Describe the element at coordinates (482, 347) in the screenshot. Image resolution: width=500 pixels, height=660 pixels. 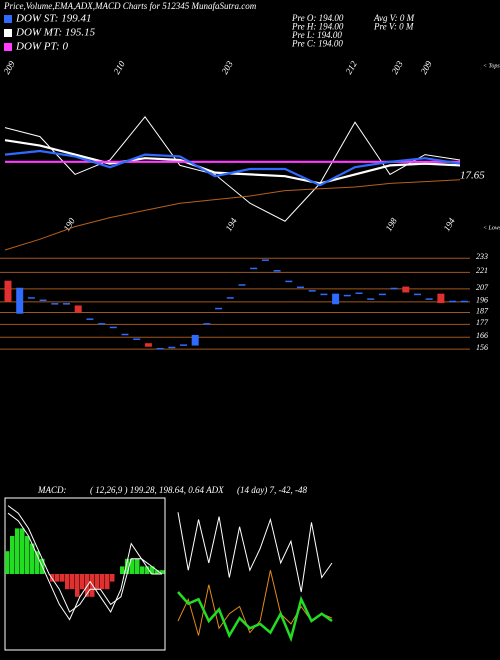
I see `y-tick-label: 156` at that location.